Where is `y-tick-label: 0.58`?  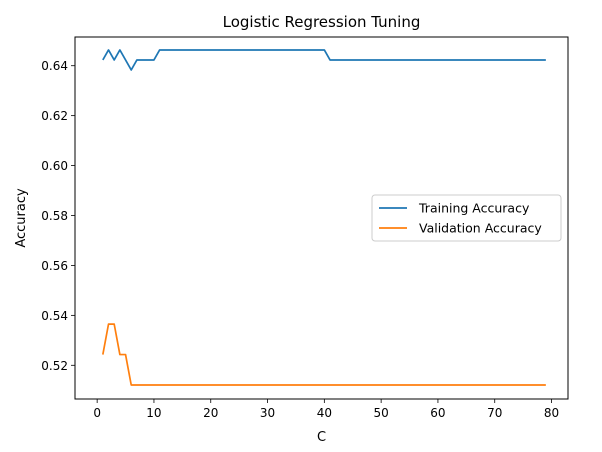
y-tick-label: 0.58 is located at coordinates (54, 216).